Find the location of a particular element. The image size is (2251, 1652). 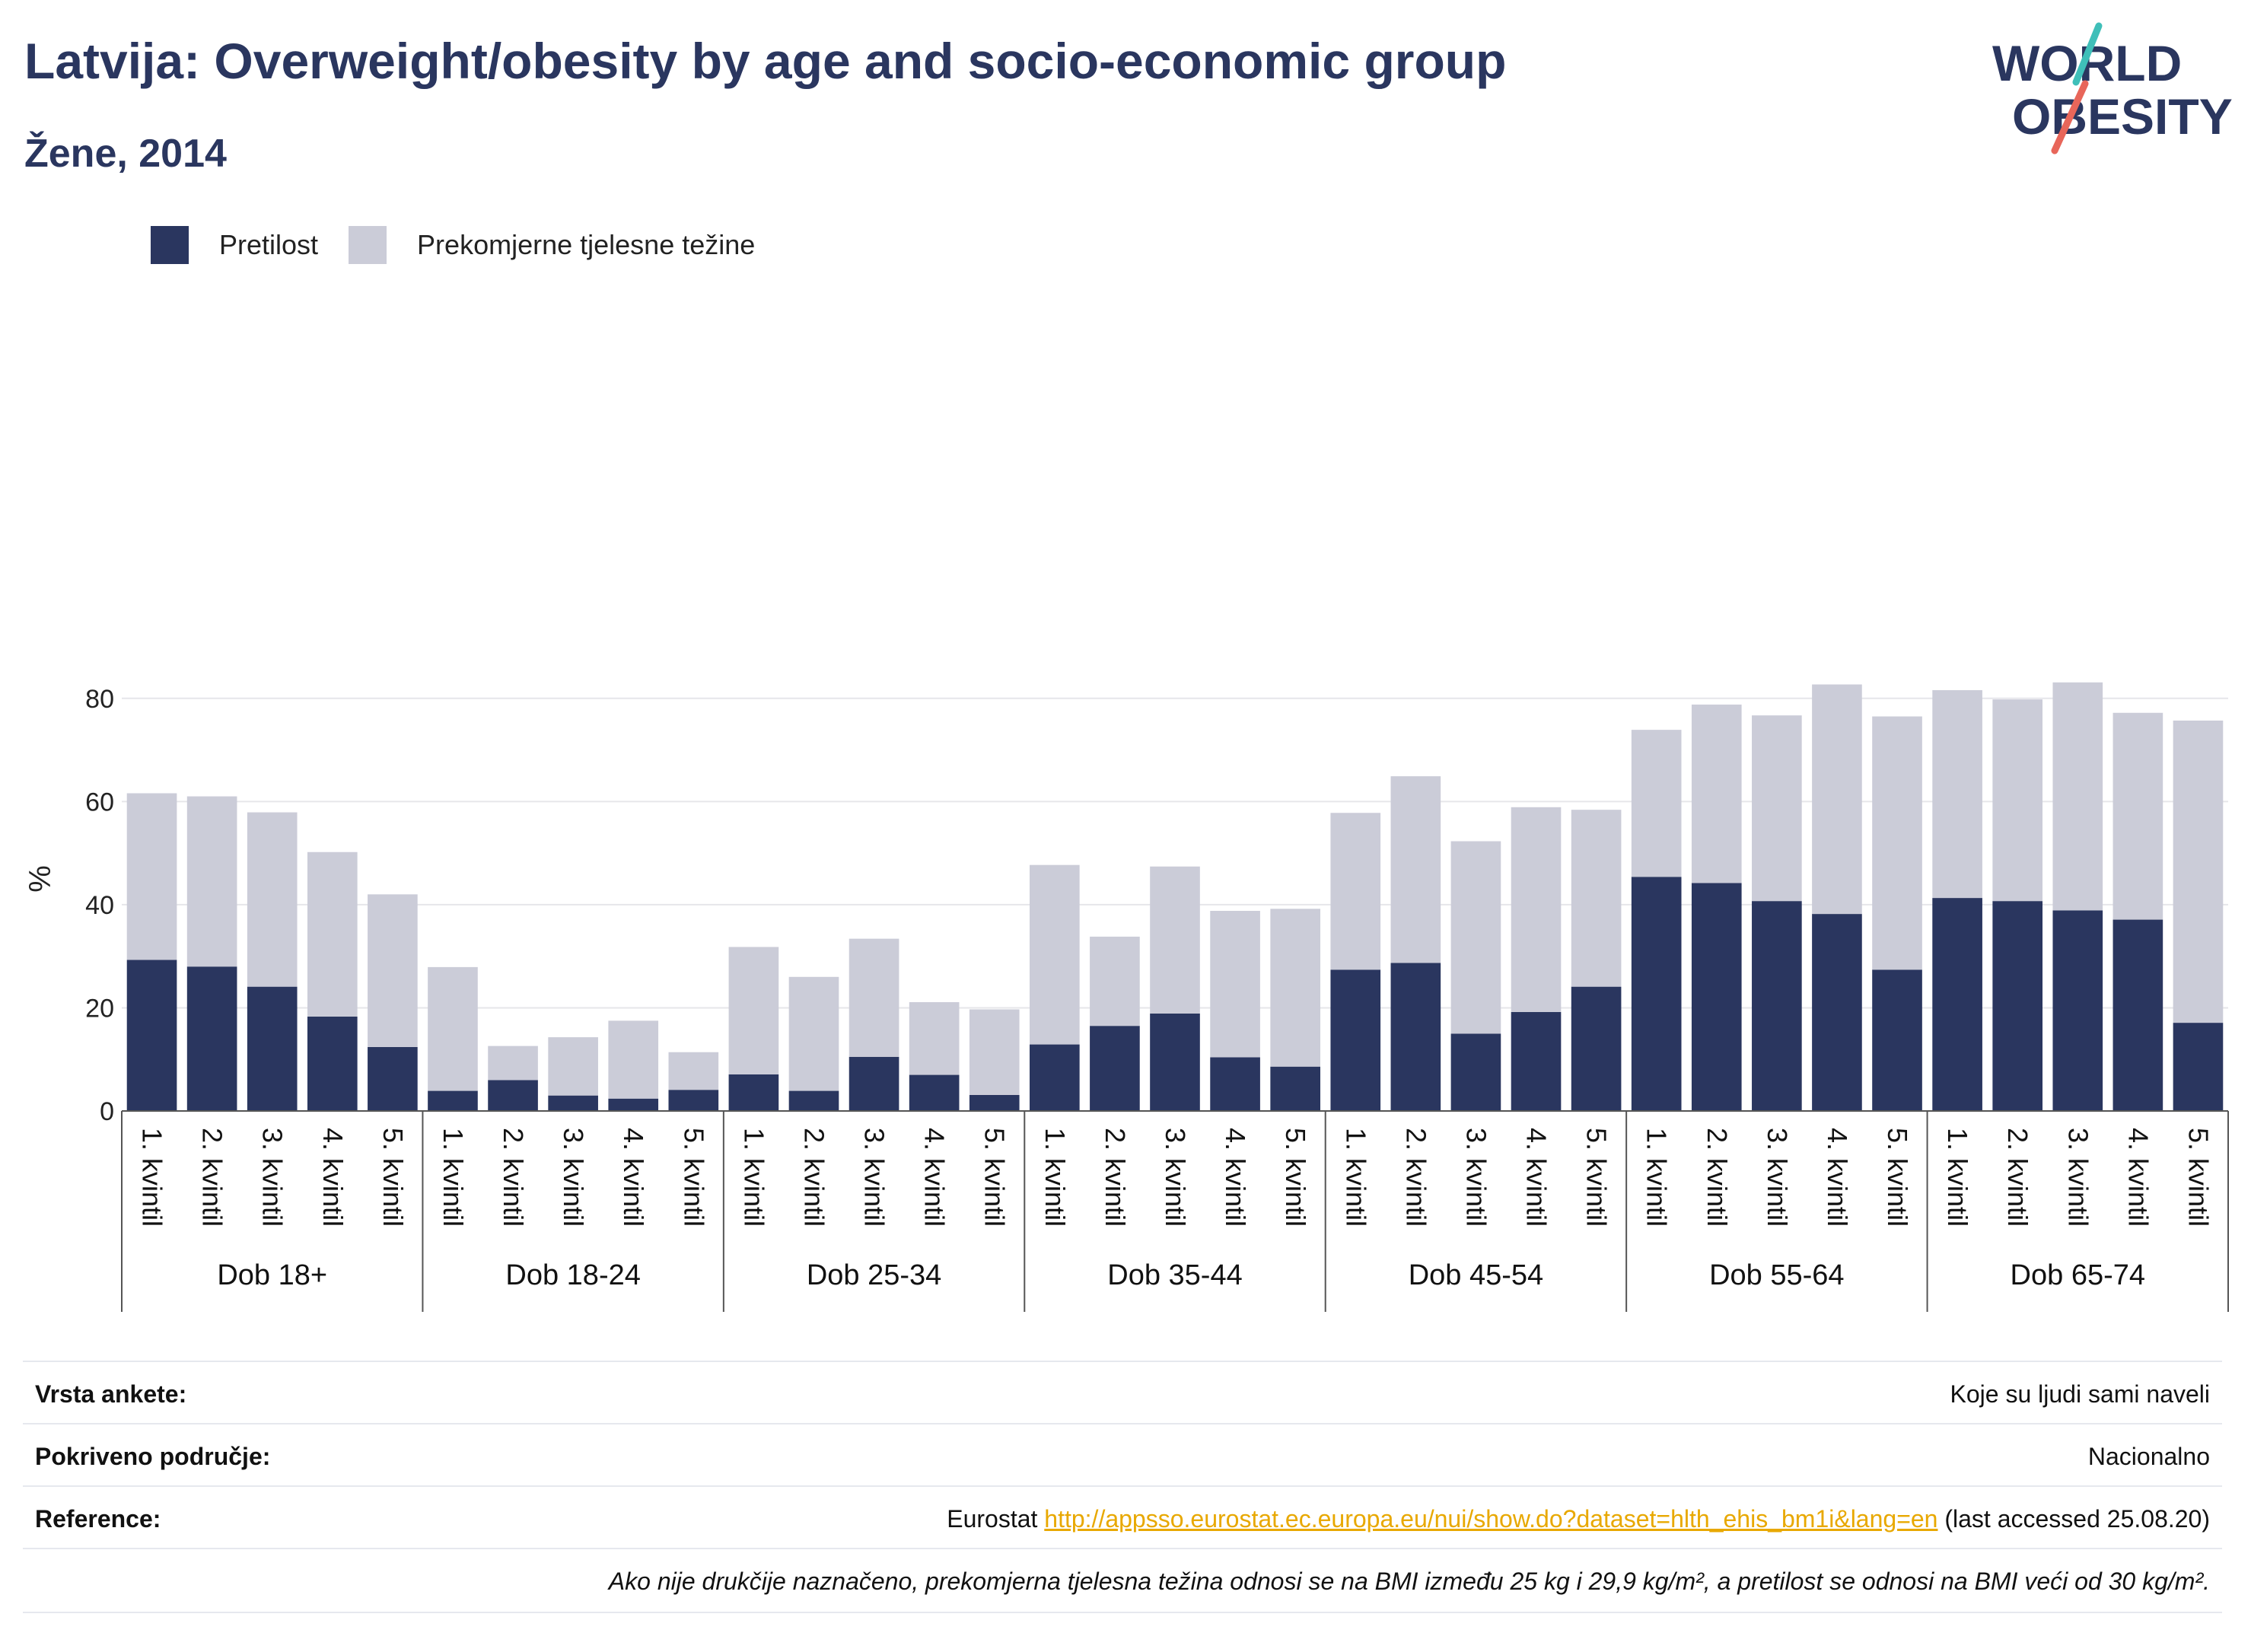

group-label: Dob 18-24 is located at coordinates (572, 1275).